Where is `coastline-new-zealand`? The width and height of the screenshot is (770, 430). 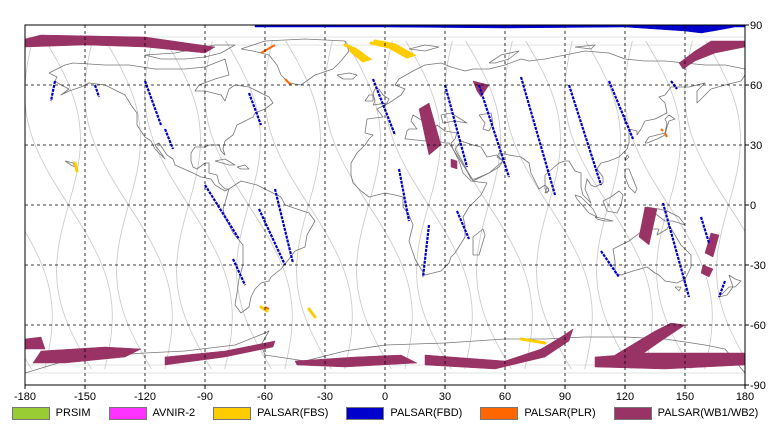
coastline-new-zealand is located at coordinates (730, 286).